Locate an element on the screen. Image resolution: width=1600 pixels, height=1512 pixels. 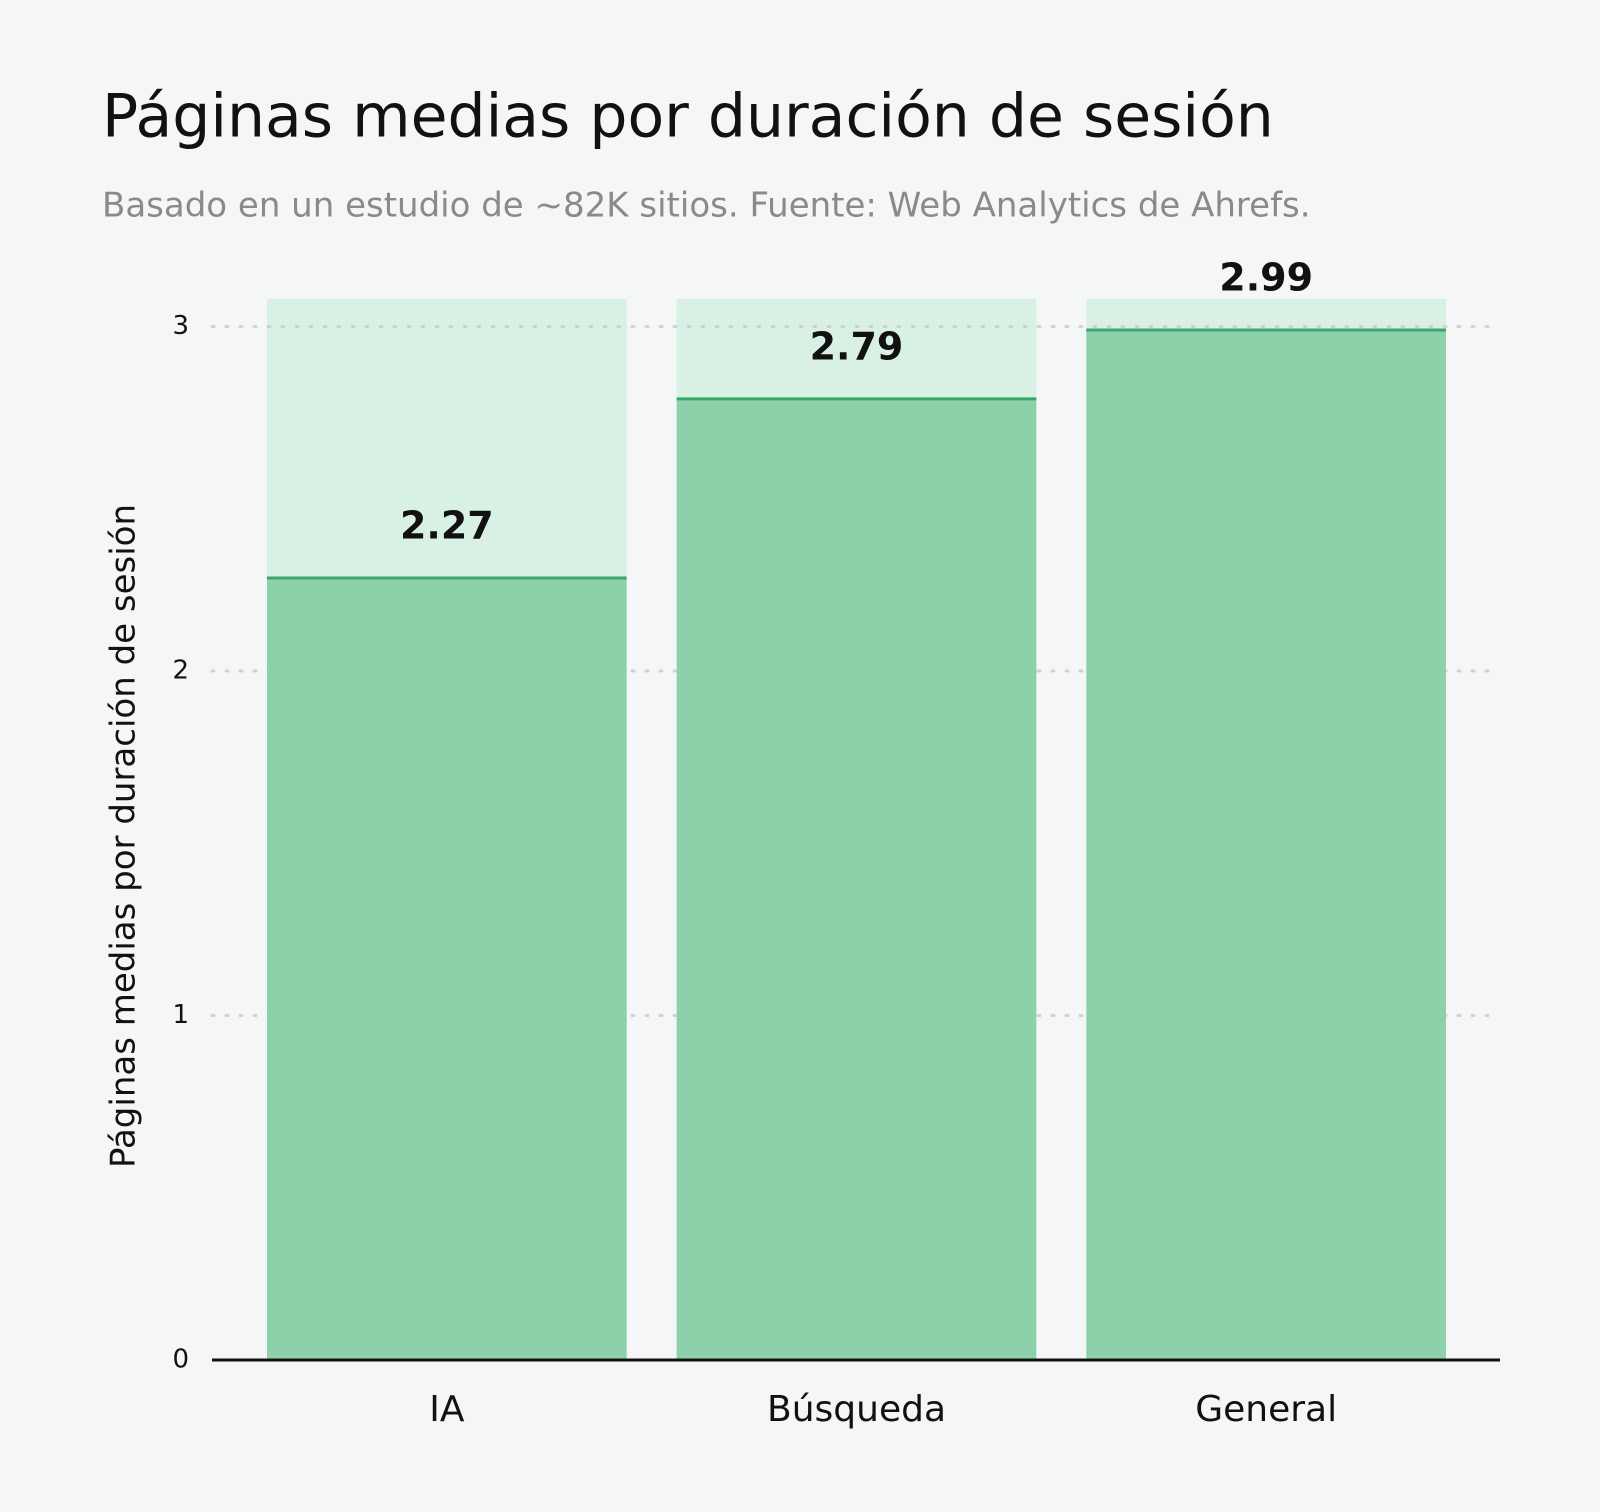
y-axis-label: Páginas medias por duración de sesión is located at coordinates (124, 836).